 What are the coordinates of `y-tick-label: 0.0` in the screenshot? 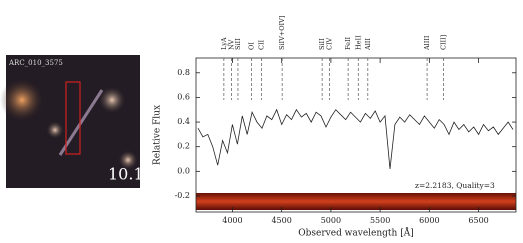 It's located at (183, 170).